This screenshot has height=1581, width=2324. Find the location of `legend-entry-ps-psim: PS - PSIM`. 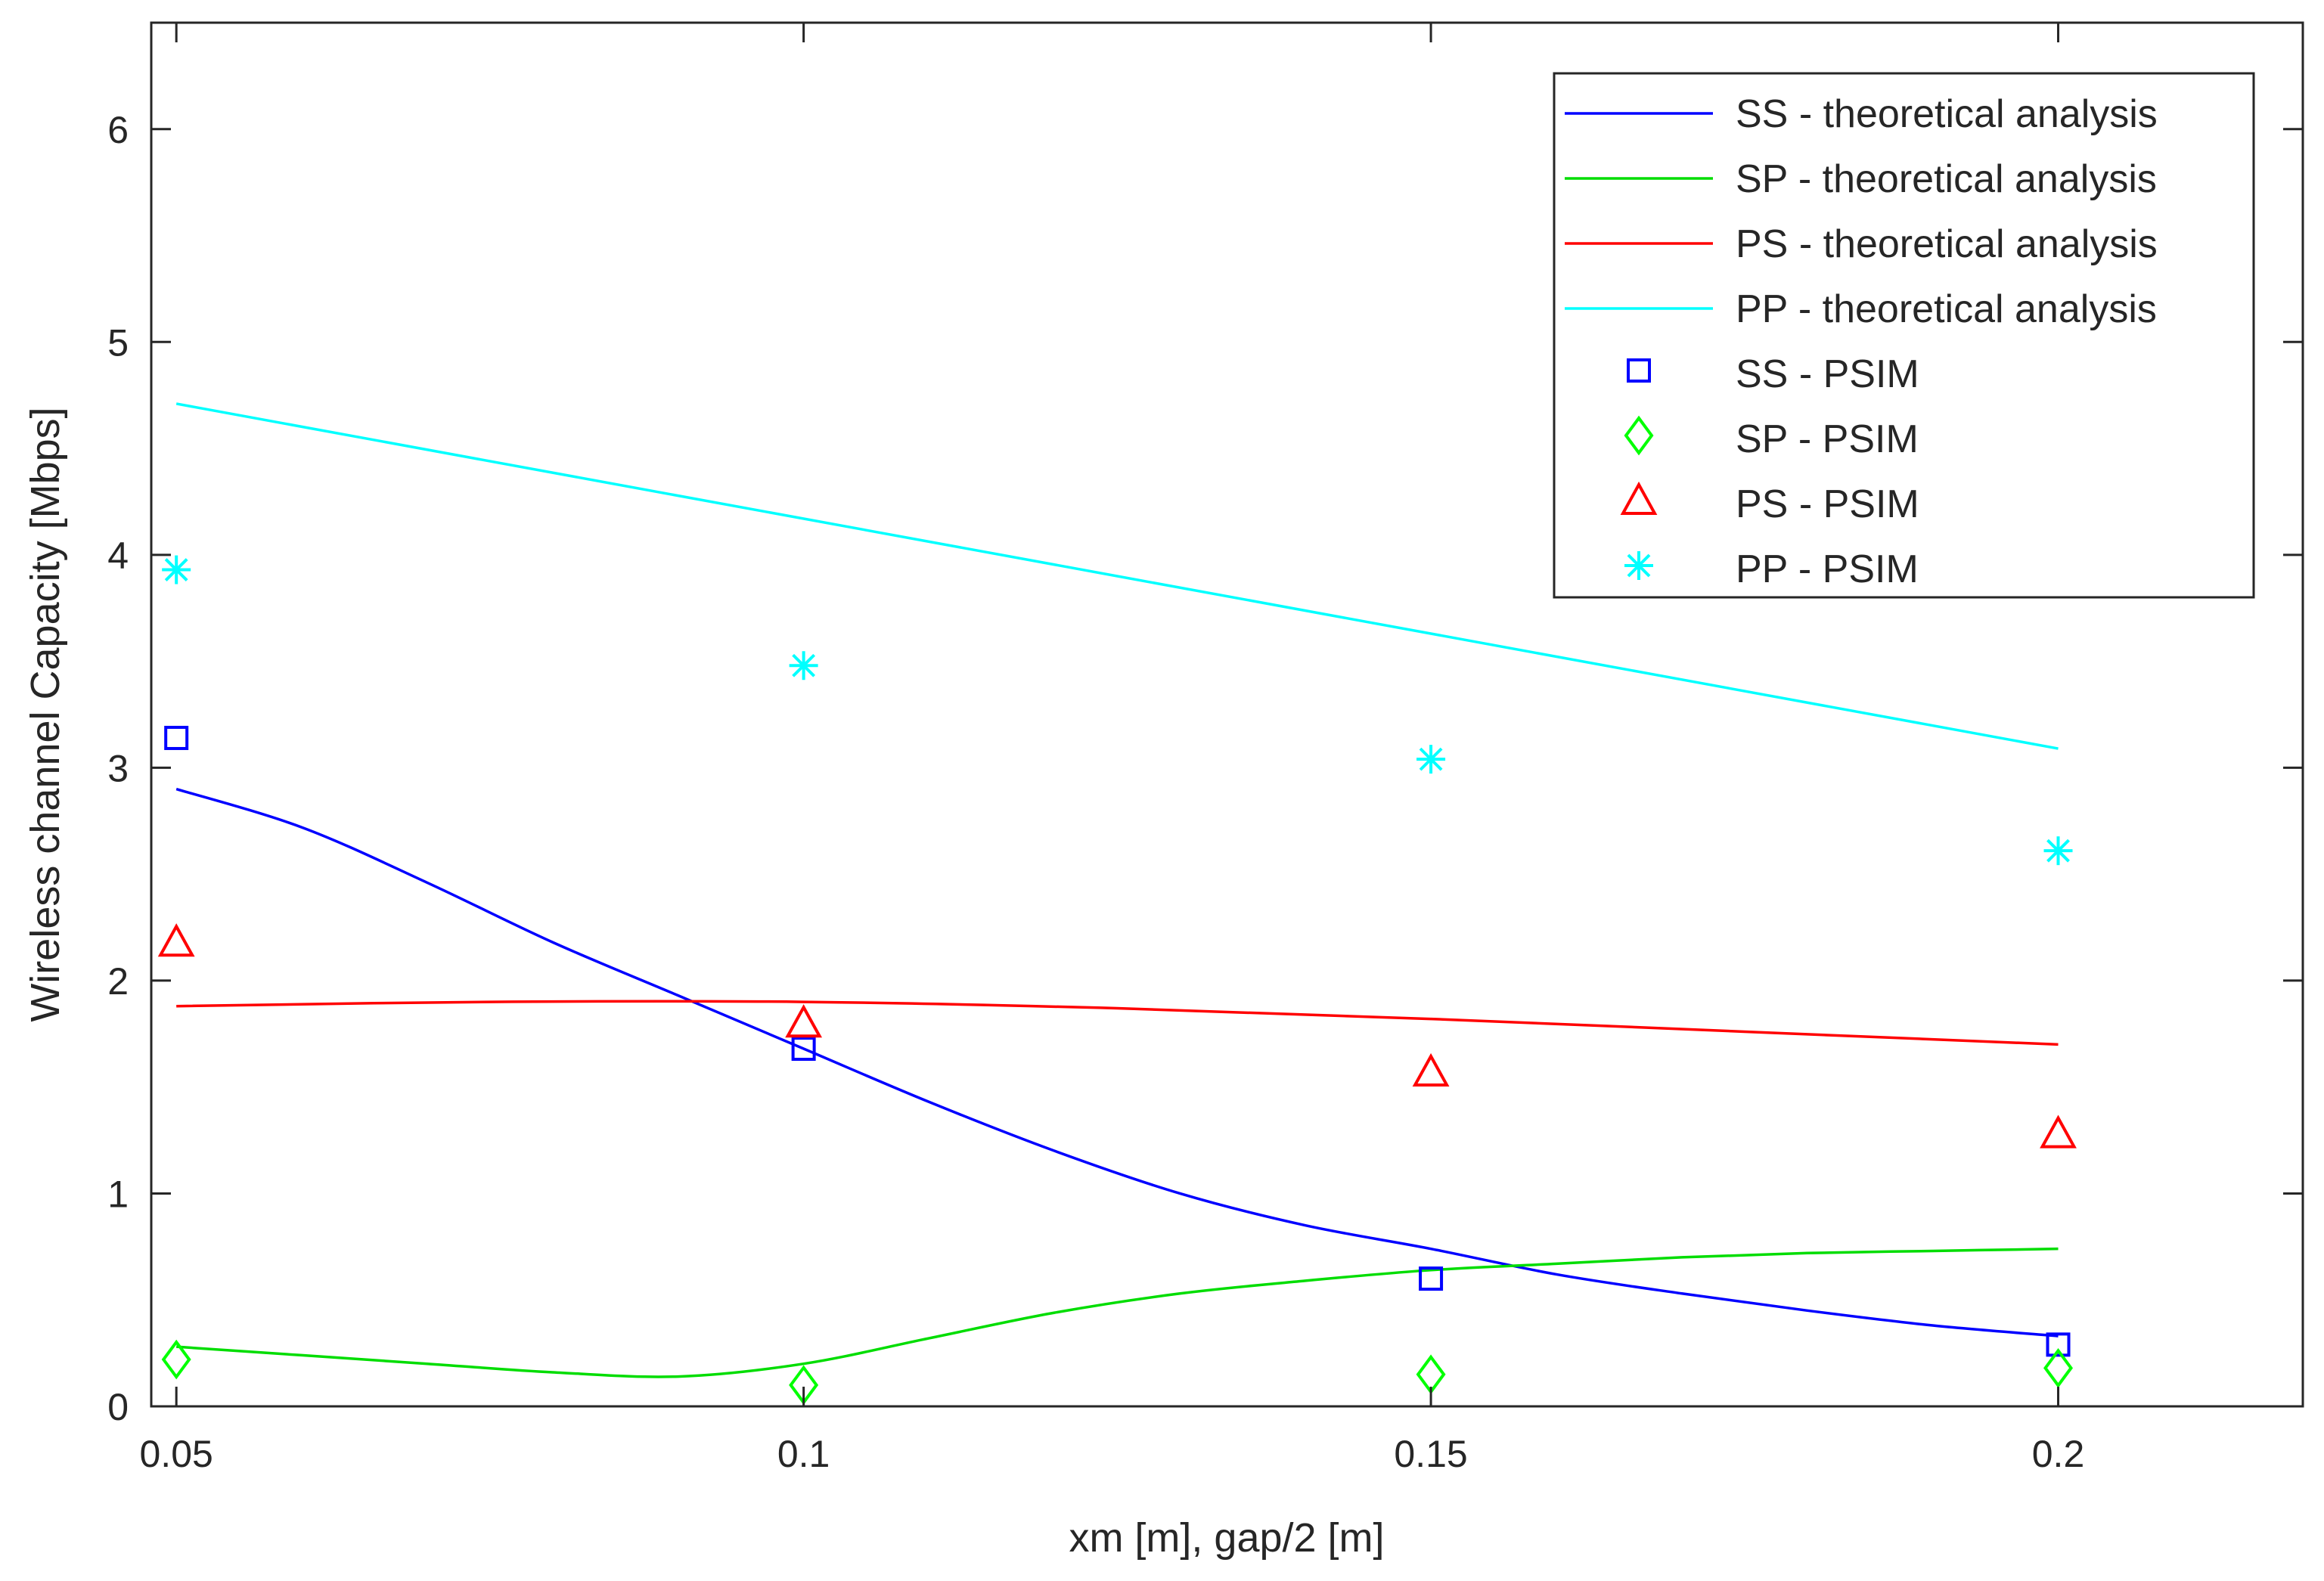

legend-entry-ps-psim: PS - PSIM is located at coordinates (1769, 503).